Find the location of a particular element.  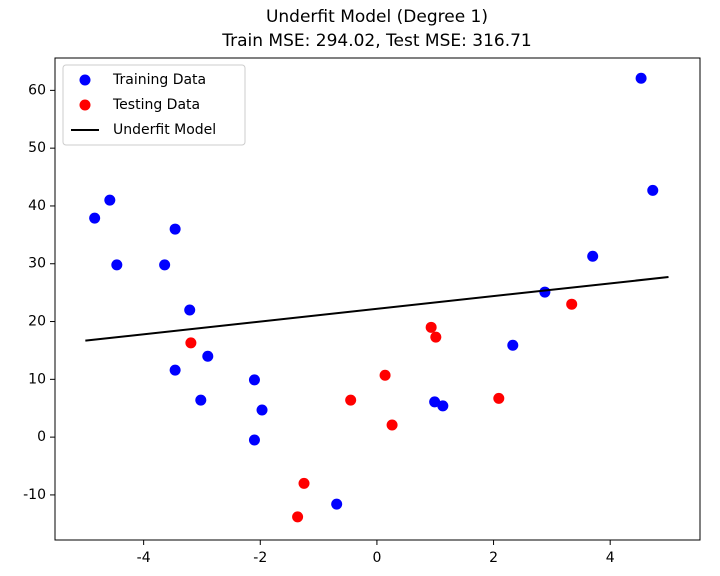

y-tick-label: 60 is located at coordinates (37, 90).